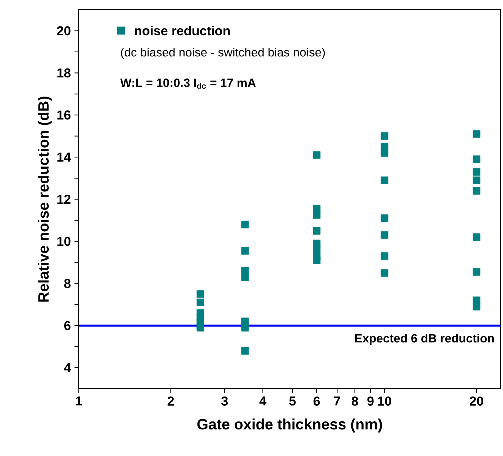  Describe the element at coordinates (355, 401) in the screenshot. I see `x-tick-label: 8` at that location.